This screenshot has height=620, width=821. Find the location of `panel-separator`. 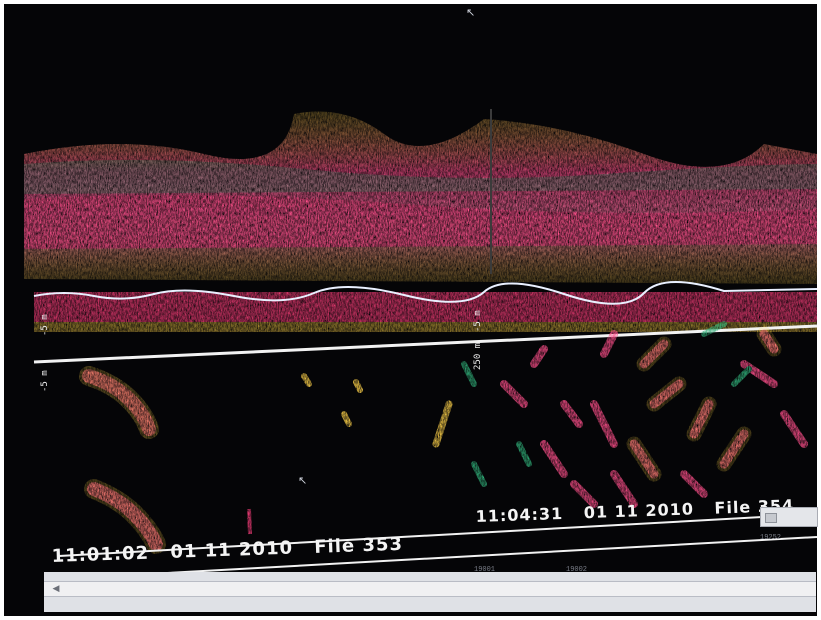

panel-separator is located at coordinates (425, 344).